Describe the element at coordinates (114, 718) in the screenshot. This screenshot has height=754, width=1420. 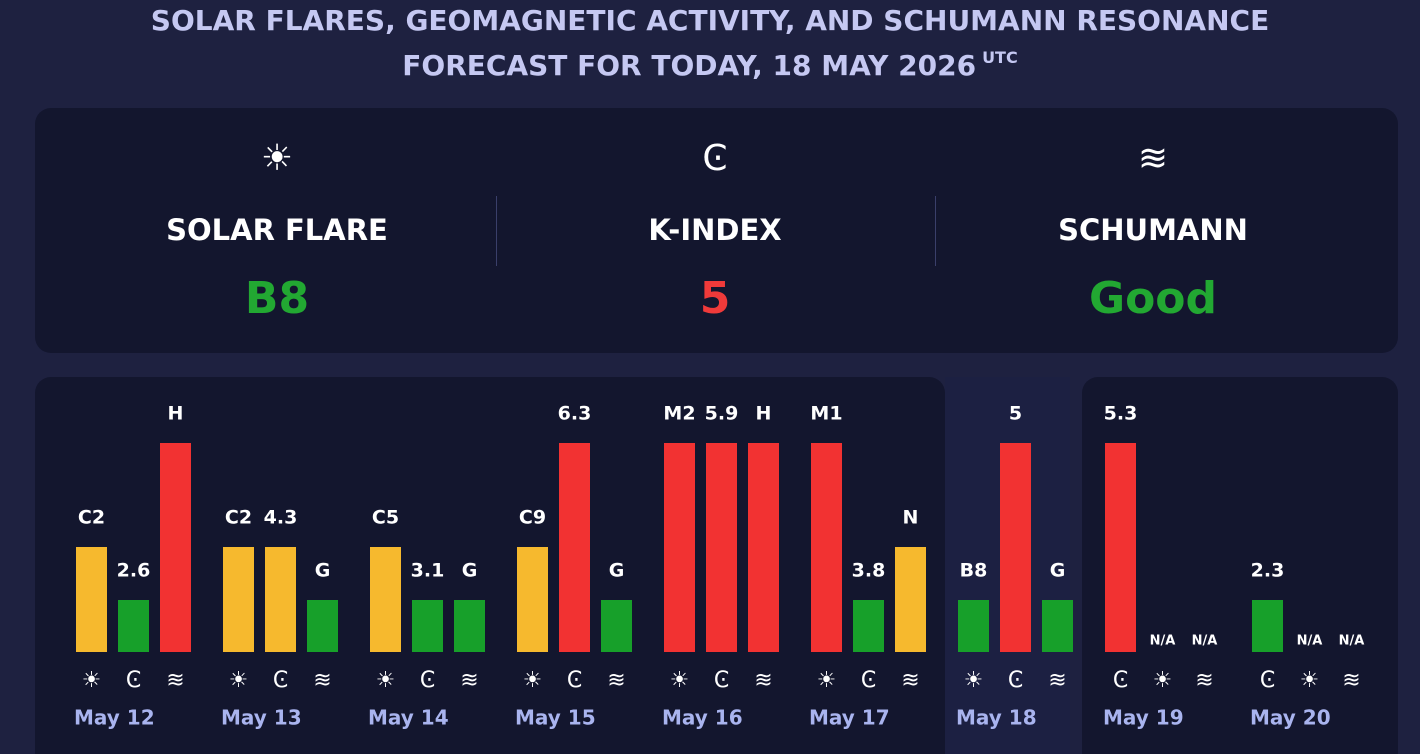
I see `date-label: May 12` at that location.